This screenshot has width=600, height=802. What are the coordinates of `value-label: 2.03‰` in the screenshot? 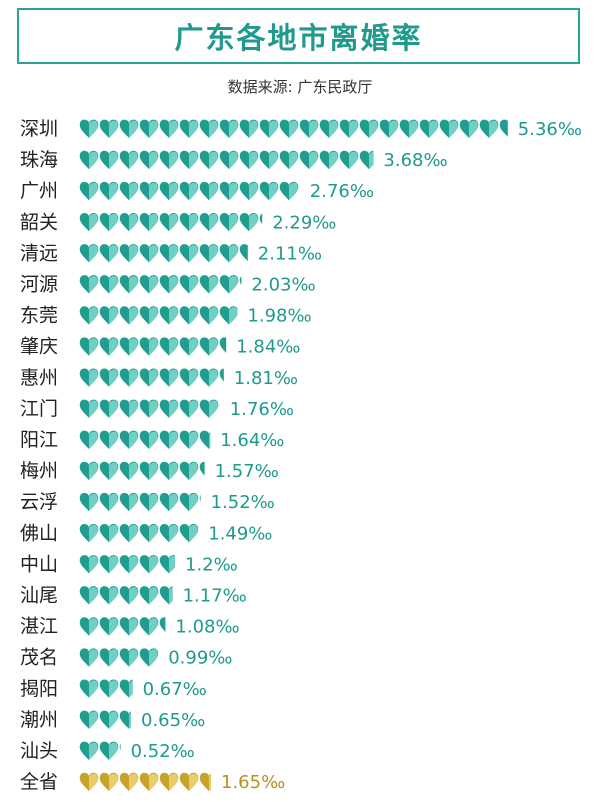 It's located at (283, 285).